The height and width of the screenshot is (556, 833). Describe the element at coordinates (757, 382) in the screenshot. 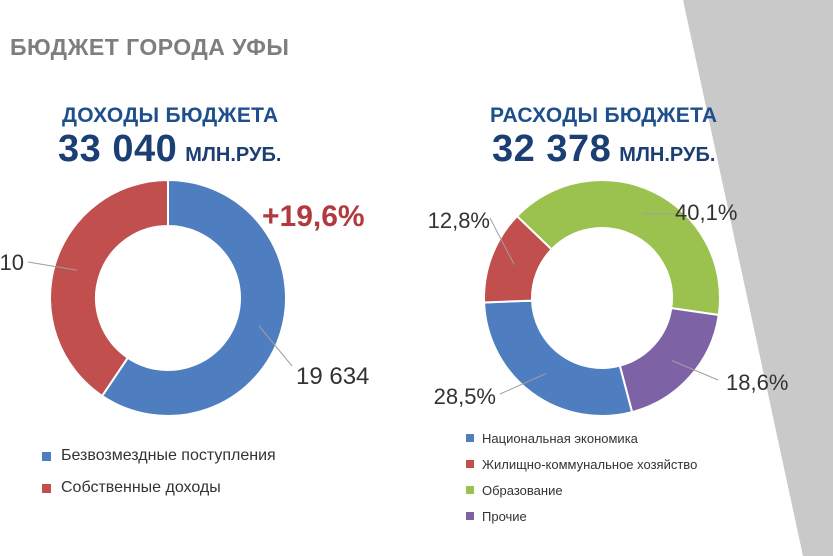

I see `expense-data-label-2: 18,6%` at that location.